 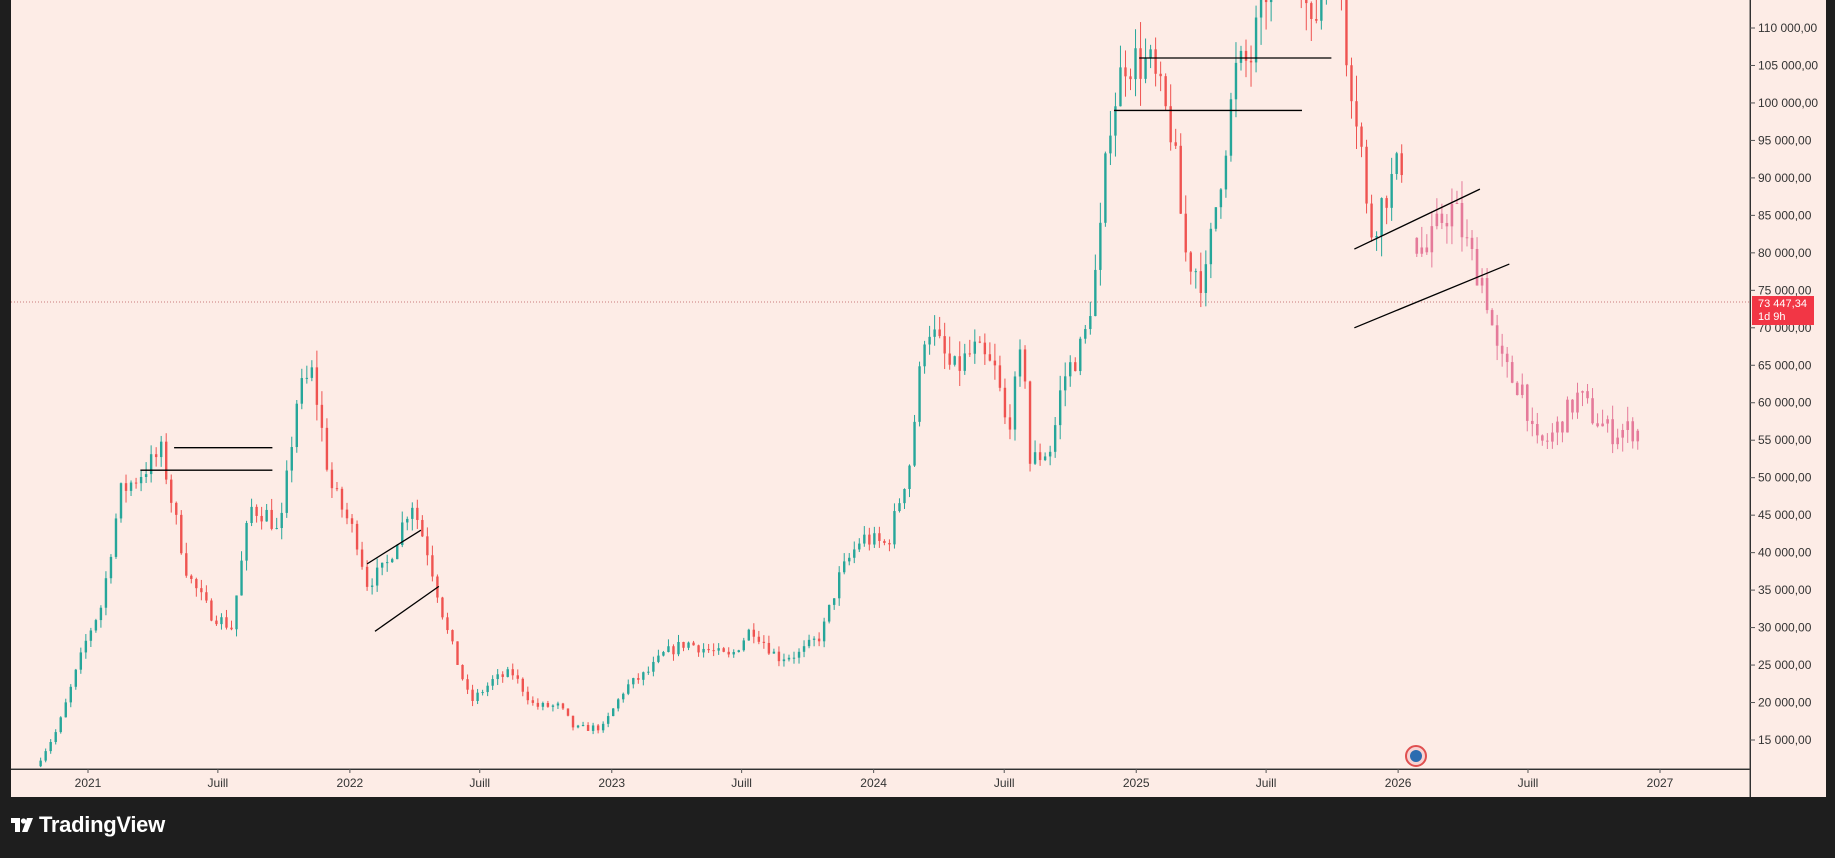 I want to click on tradingview-logo: TradingView, so click(x=88, y=825).